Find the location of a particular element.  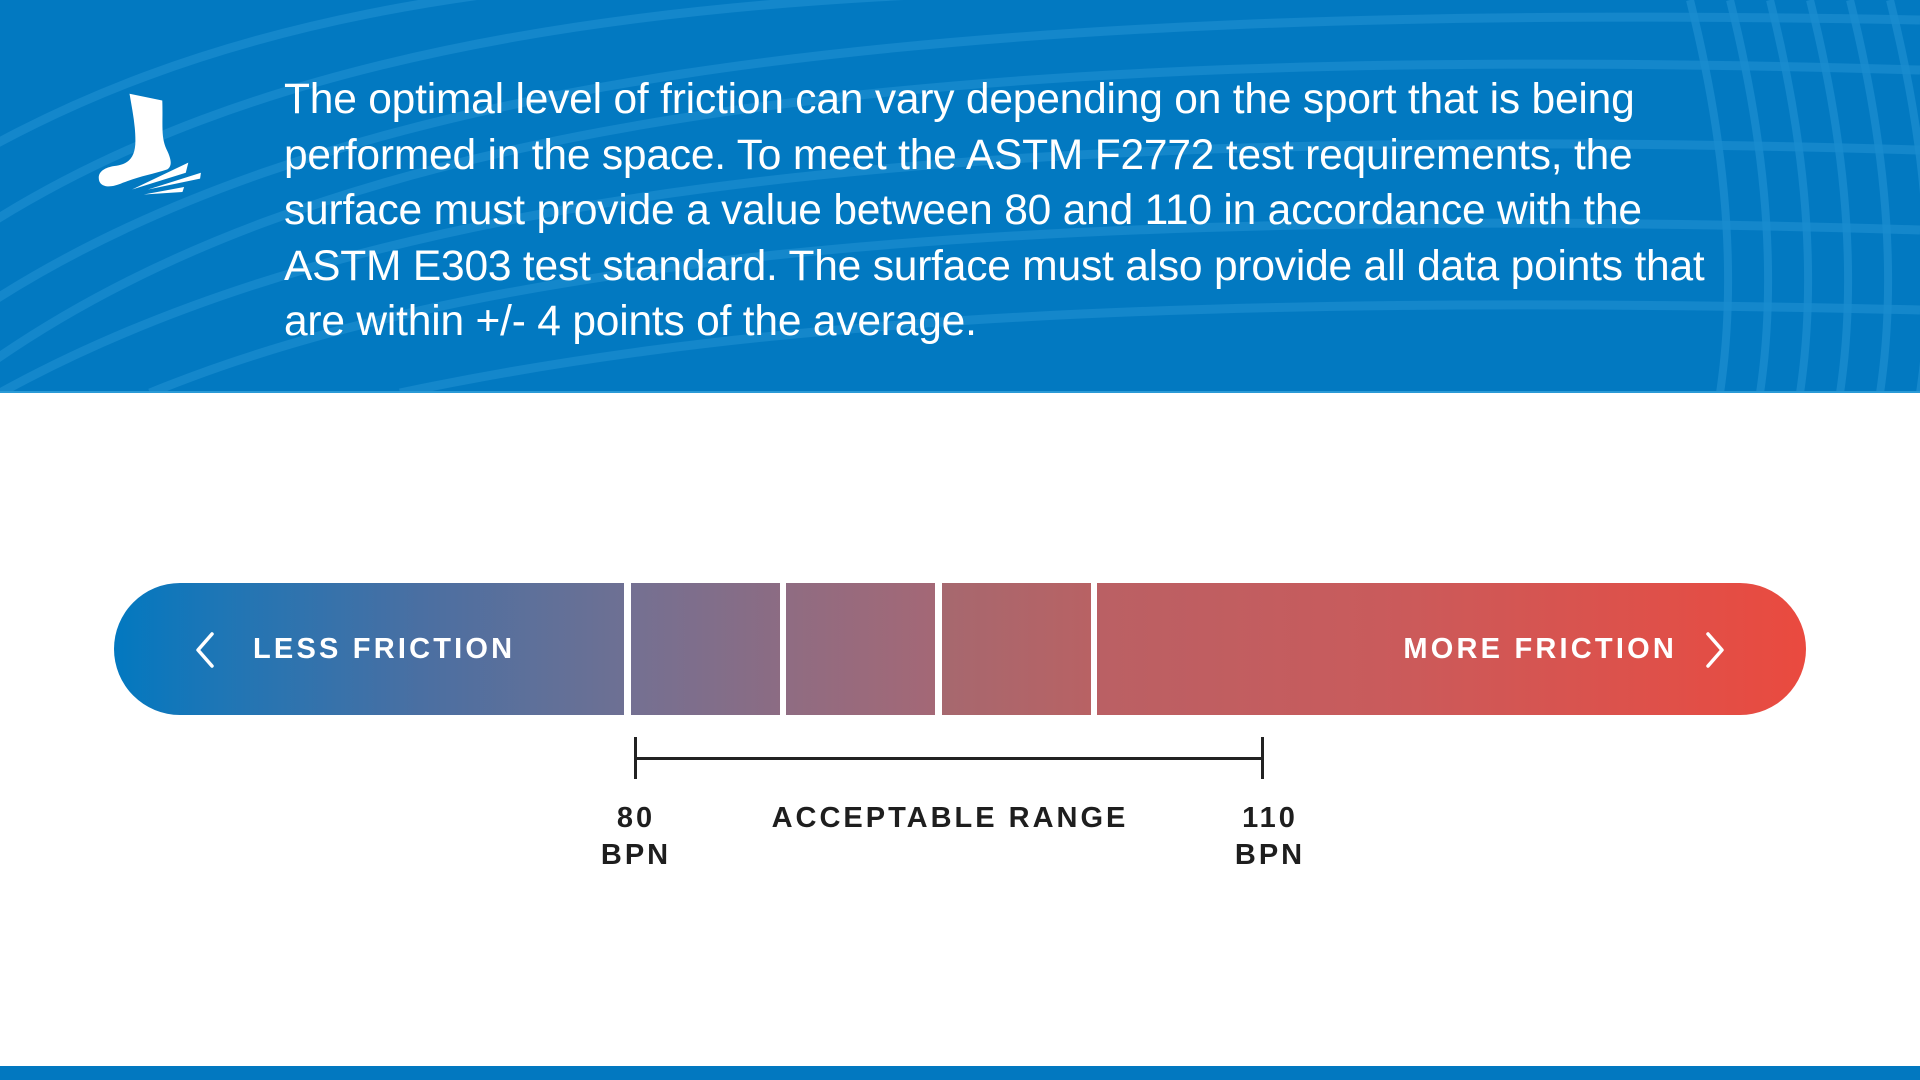

scale-segment-more-friction: MORE FRICTION is located at coordinates (1451, 649).